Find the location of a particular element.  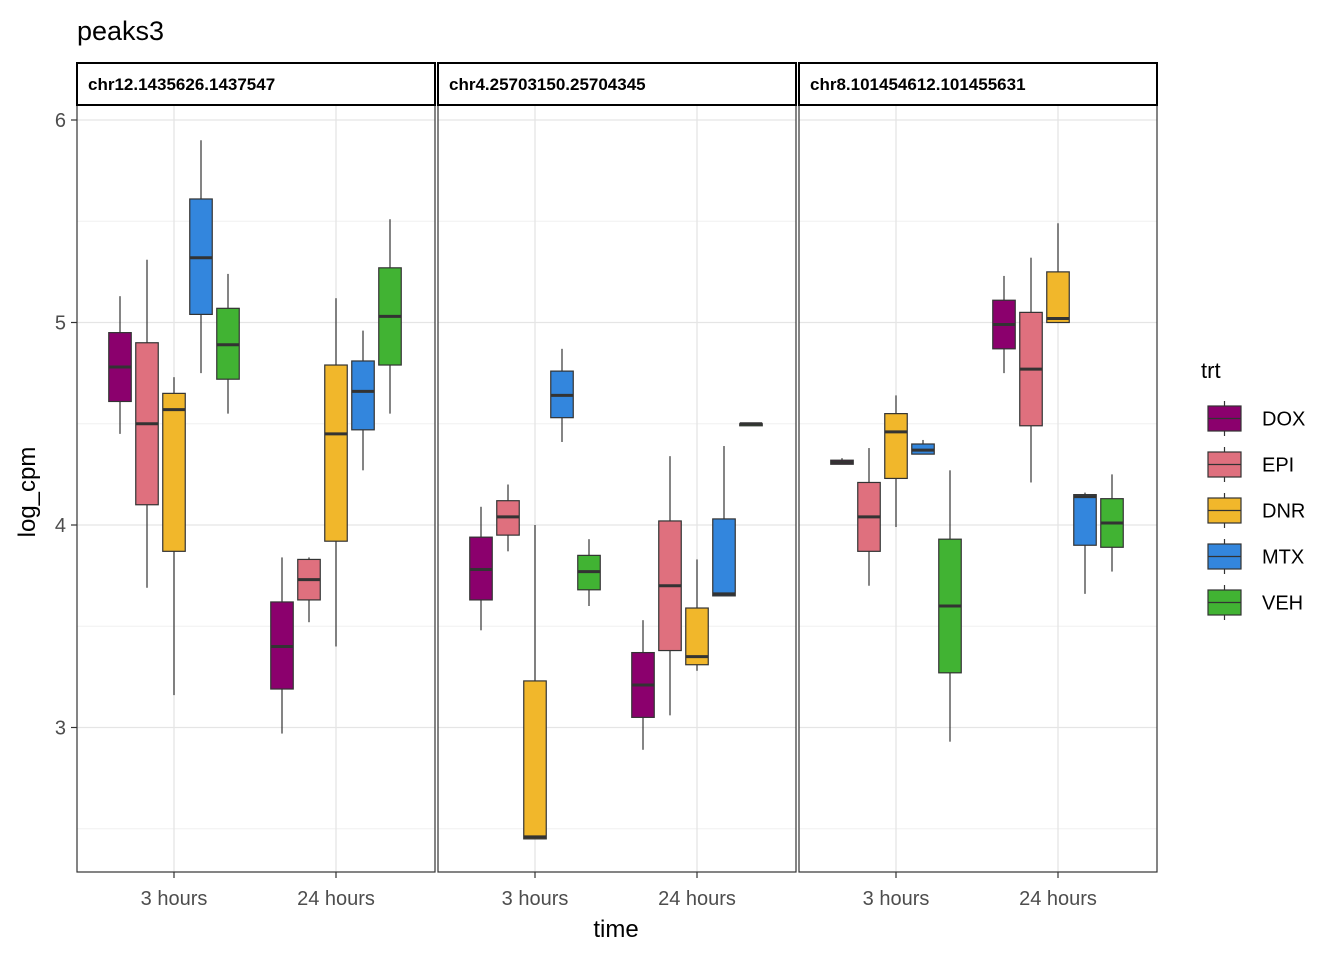

x-axis-title: time is located at coordinates (615, 929).